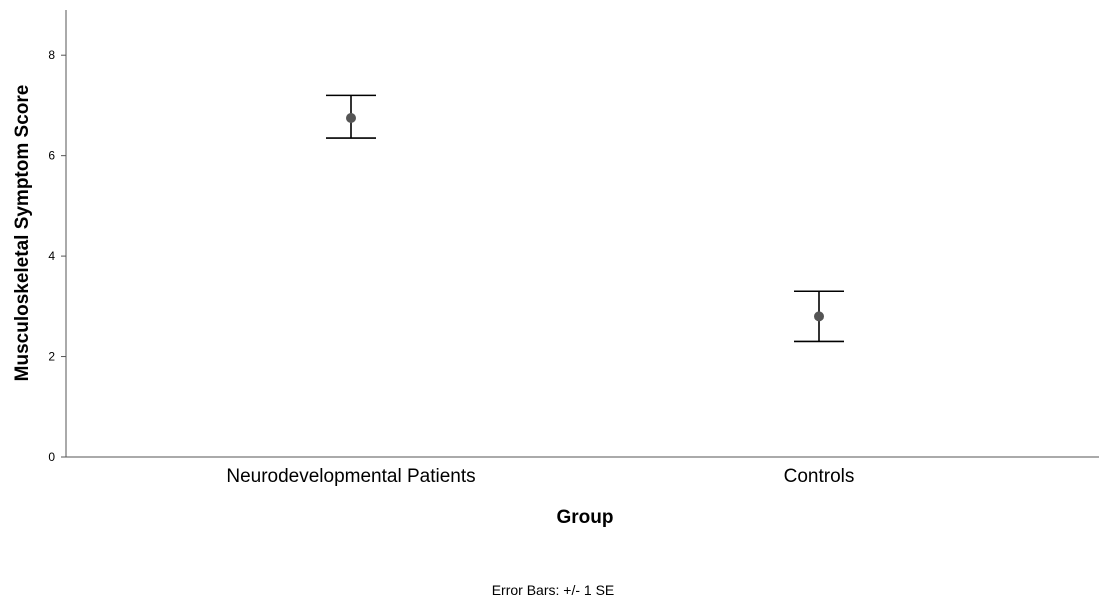  What do you see at coordinates (51, 357) in the screenshot?
I see `y-tick-label: 2` at bounding box center [51, 357].